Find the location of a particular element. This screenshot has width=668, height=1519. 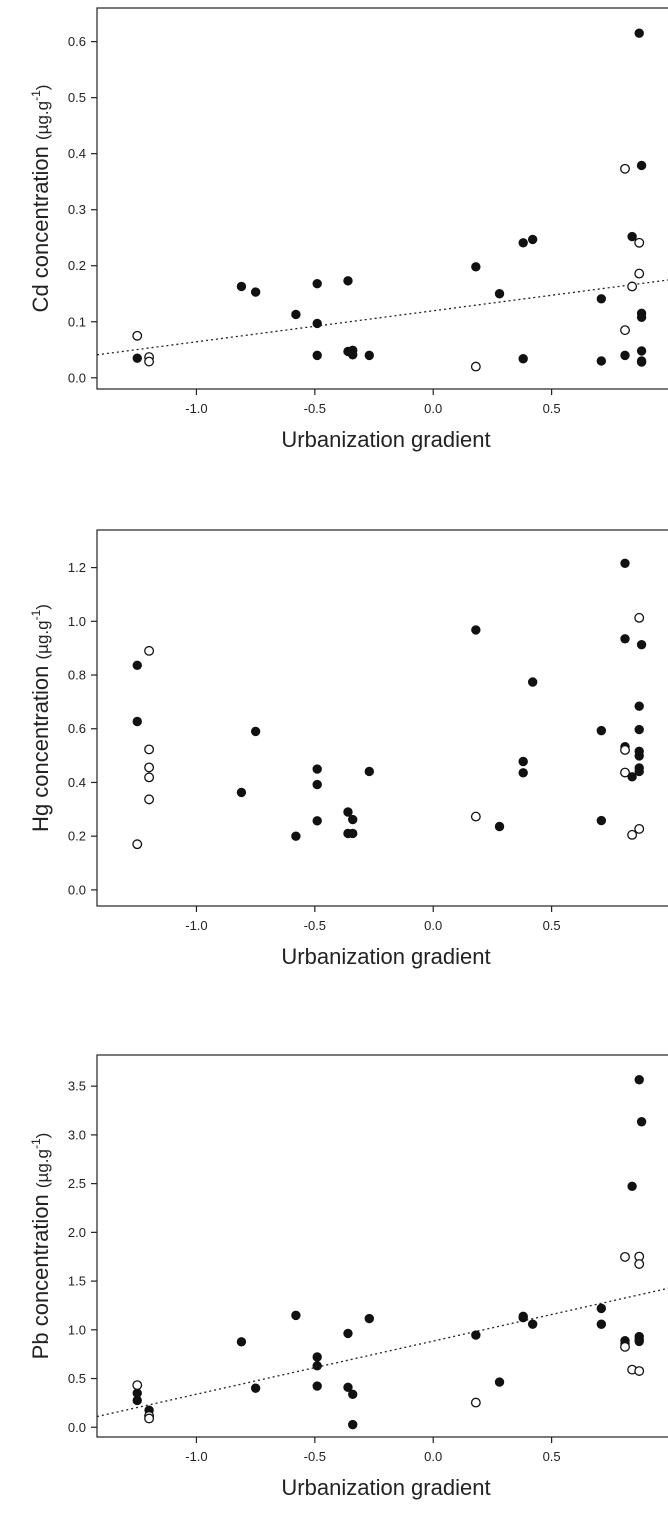

pb-y-tick-label: 1.5 is located at coordinates (77, 1281).